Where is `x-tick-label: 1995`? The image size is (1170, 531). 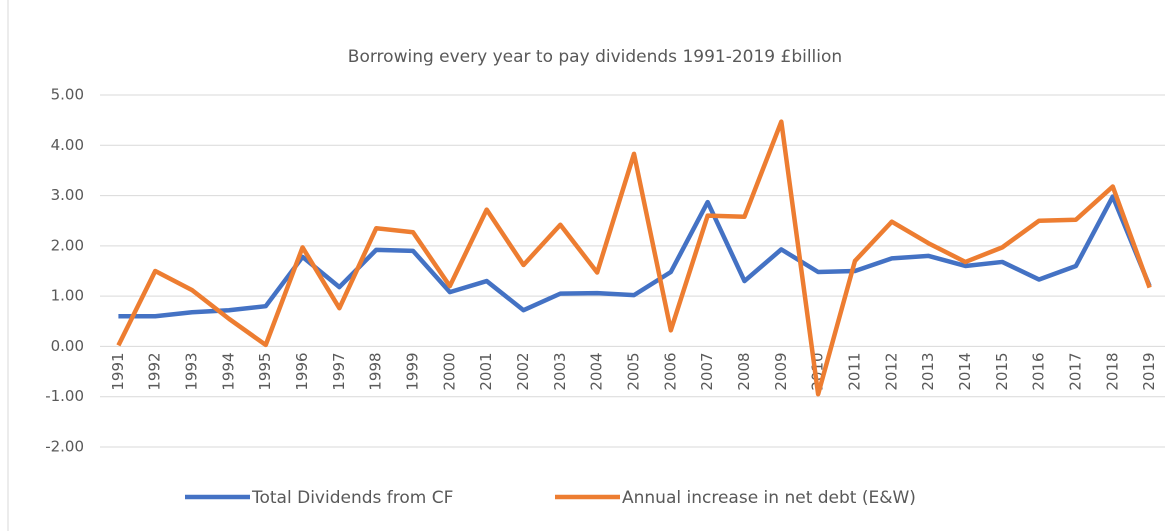
x-tick-label: 1995 is located at coordinates (265, 371).